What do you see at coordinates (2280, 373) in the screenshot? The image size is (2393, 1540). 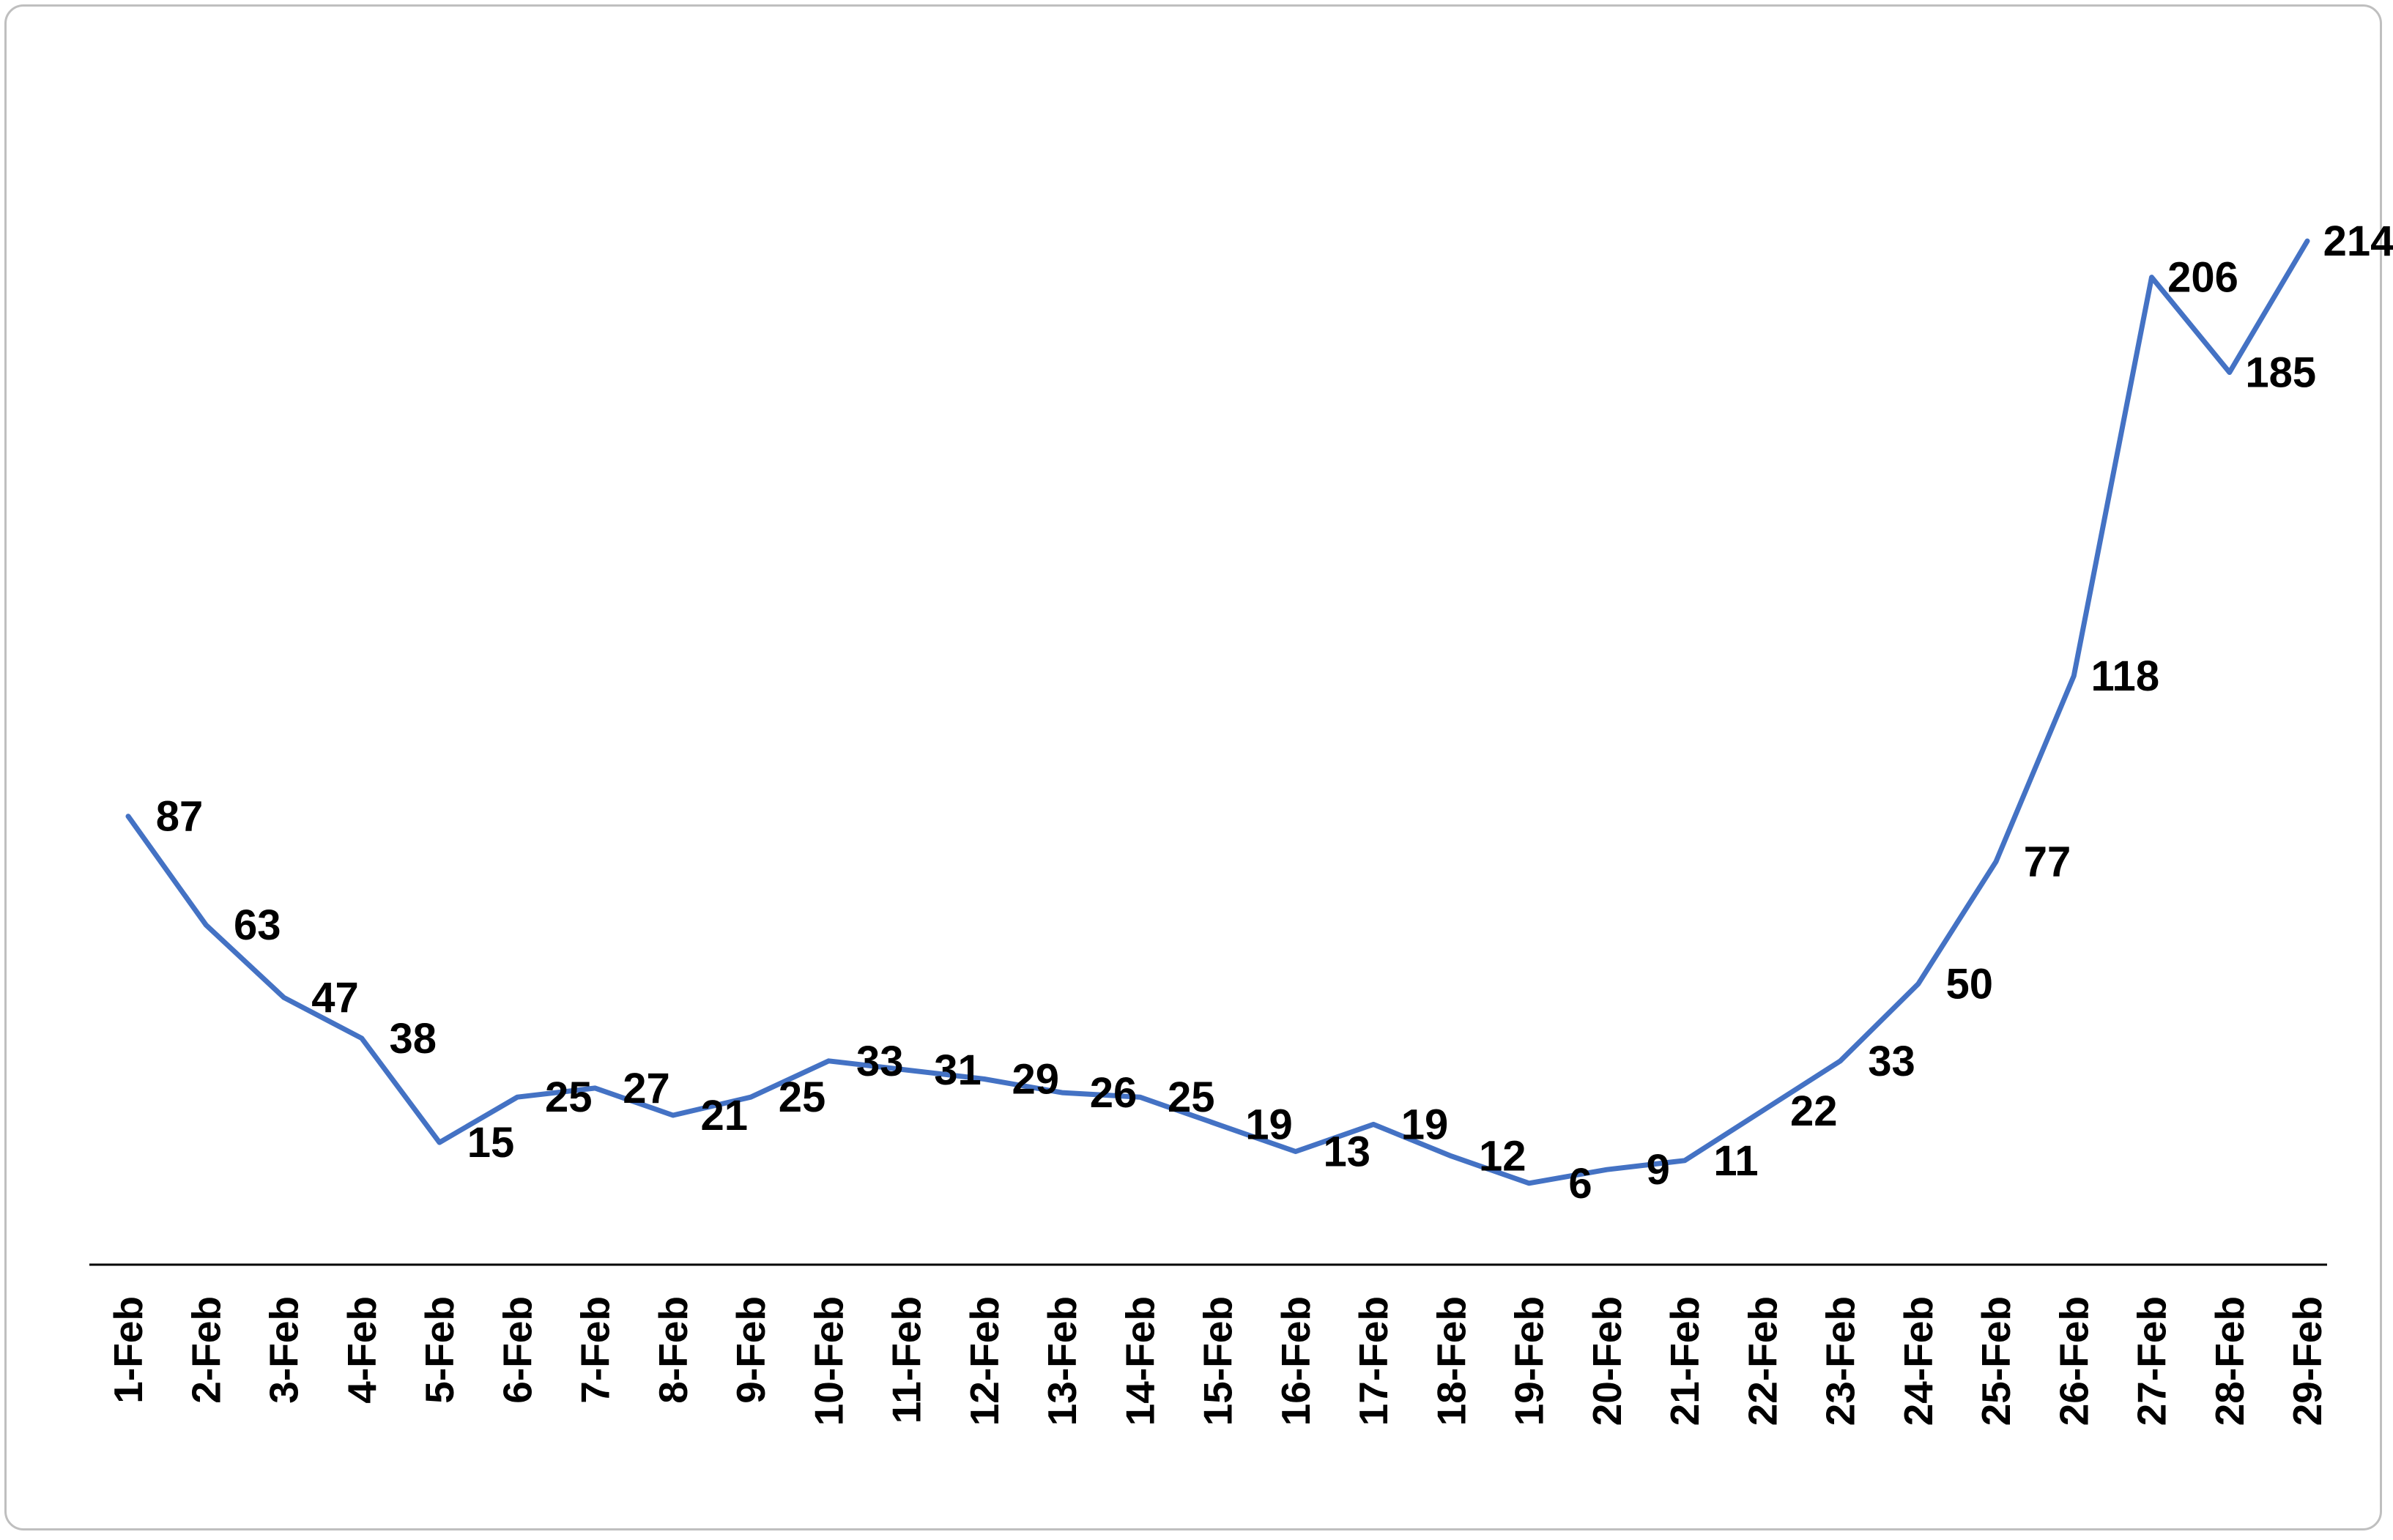 I see `data-label-28-Feb: 185` at bounding box center [2280, 373].